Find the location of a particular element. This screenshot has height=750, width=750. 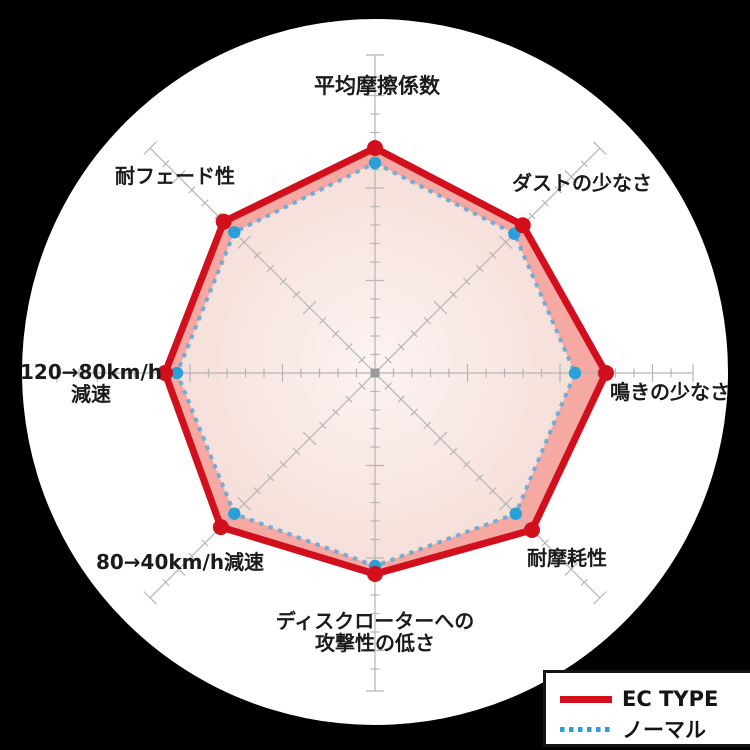

legend-label-normal: ノーマル is located at coordinates (664, 730).